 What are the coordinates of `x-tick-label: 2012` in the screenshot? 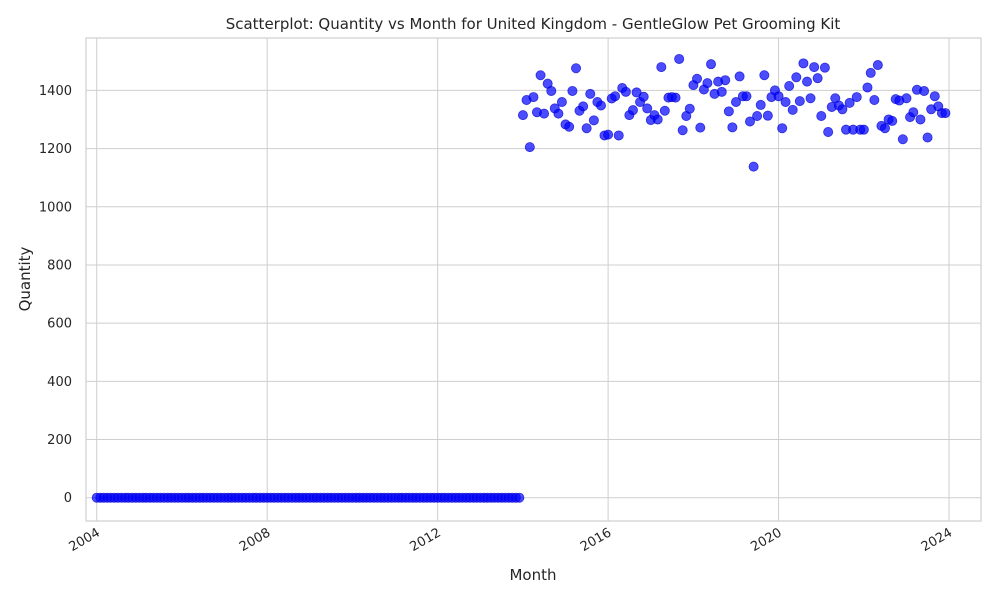 It's located at (425, 540).